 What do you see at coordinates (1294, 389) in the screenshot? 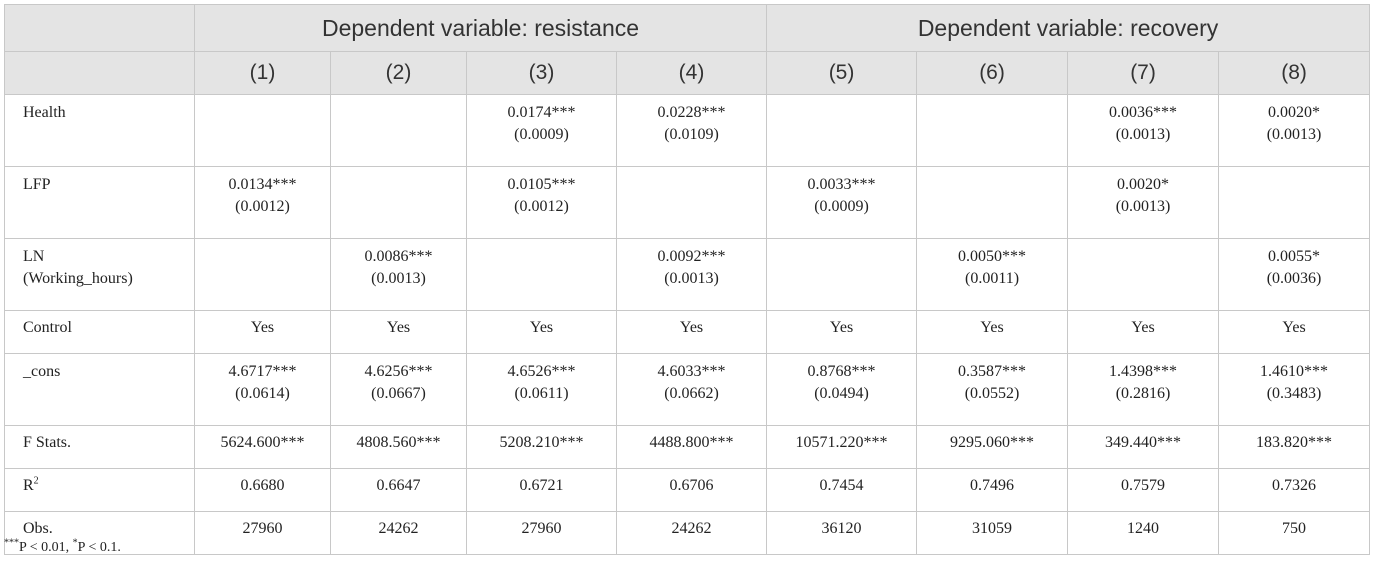
I see `table-cell: 1.4610*** (0.3483)` at bounding box center [1294, 389].